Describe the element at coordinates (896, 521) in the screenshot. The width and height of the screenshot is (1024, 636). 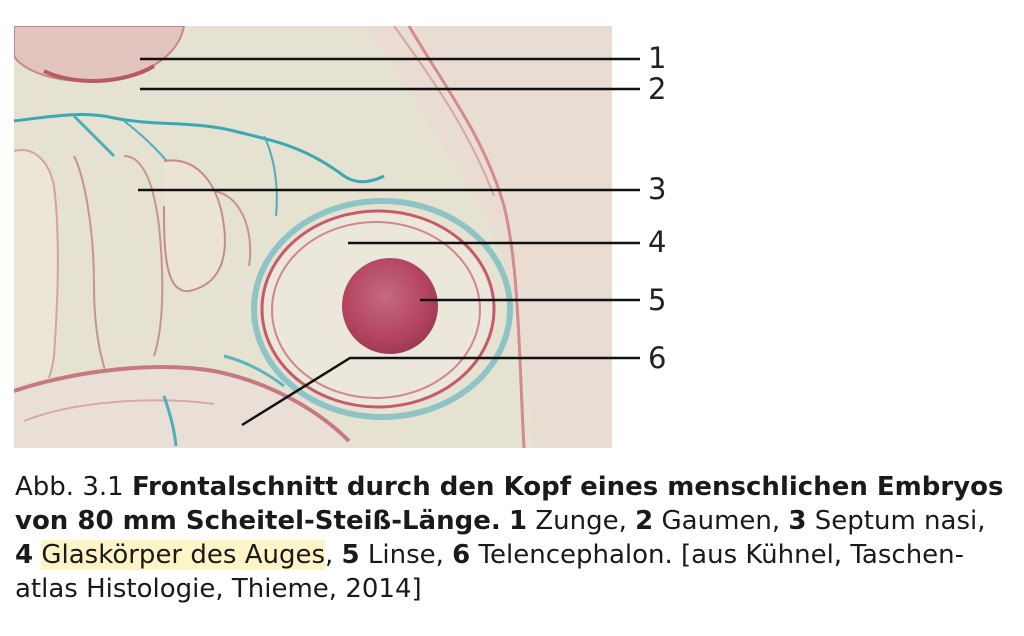
I see `caption-item-3-text: Septum nasi,` at that location.